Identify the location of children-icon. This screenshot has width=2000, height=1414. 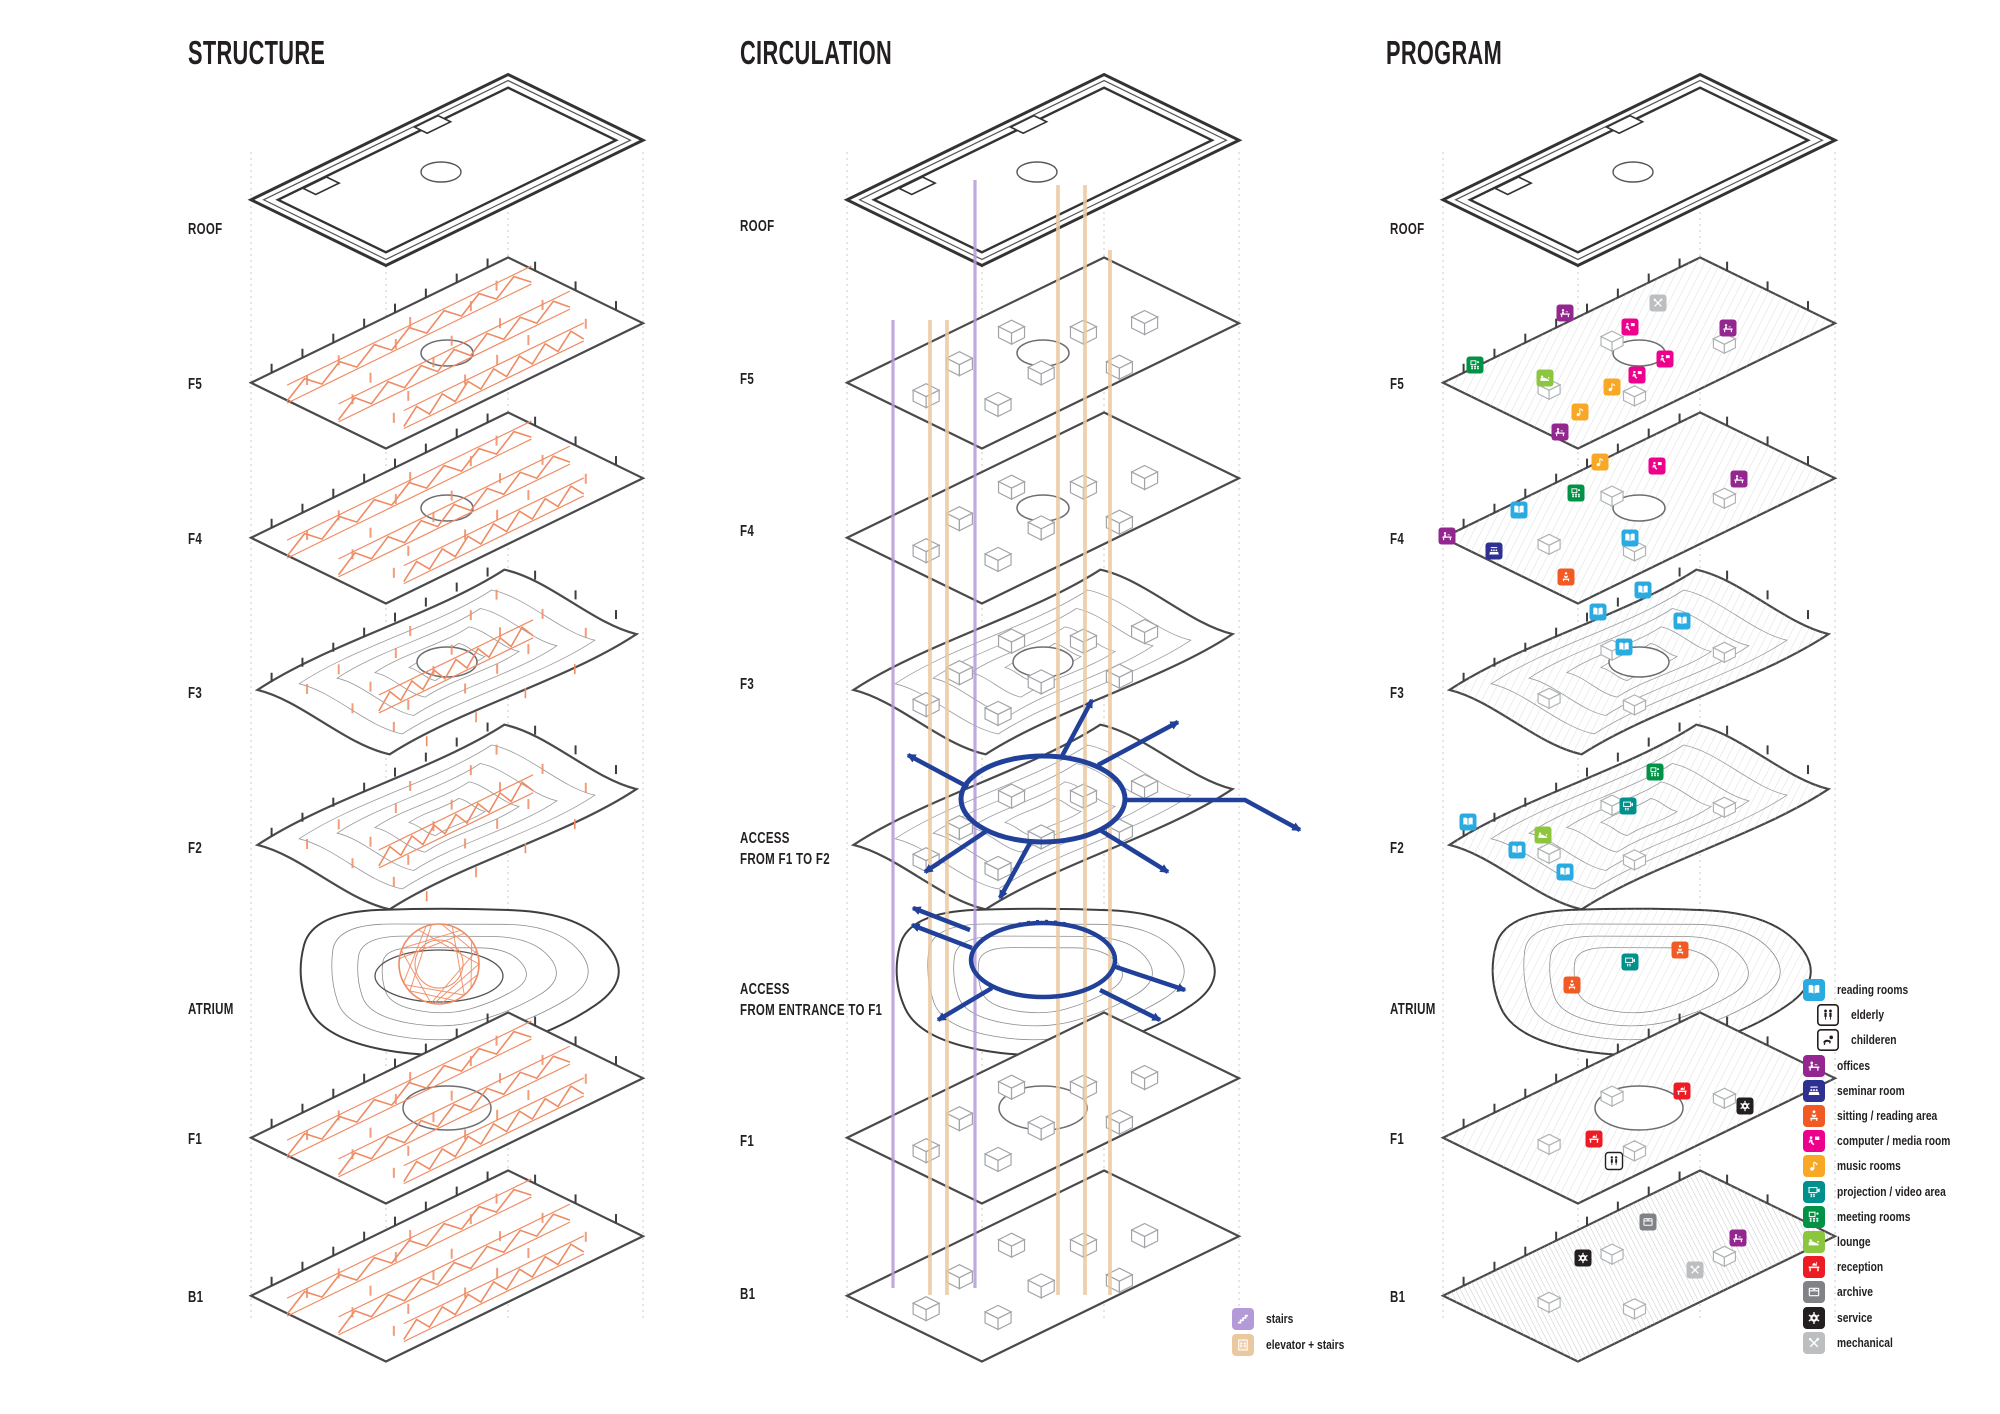
(1828, 1040).